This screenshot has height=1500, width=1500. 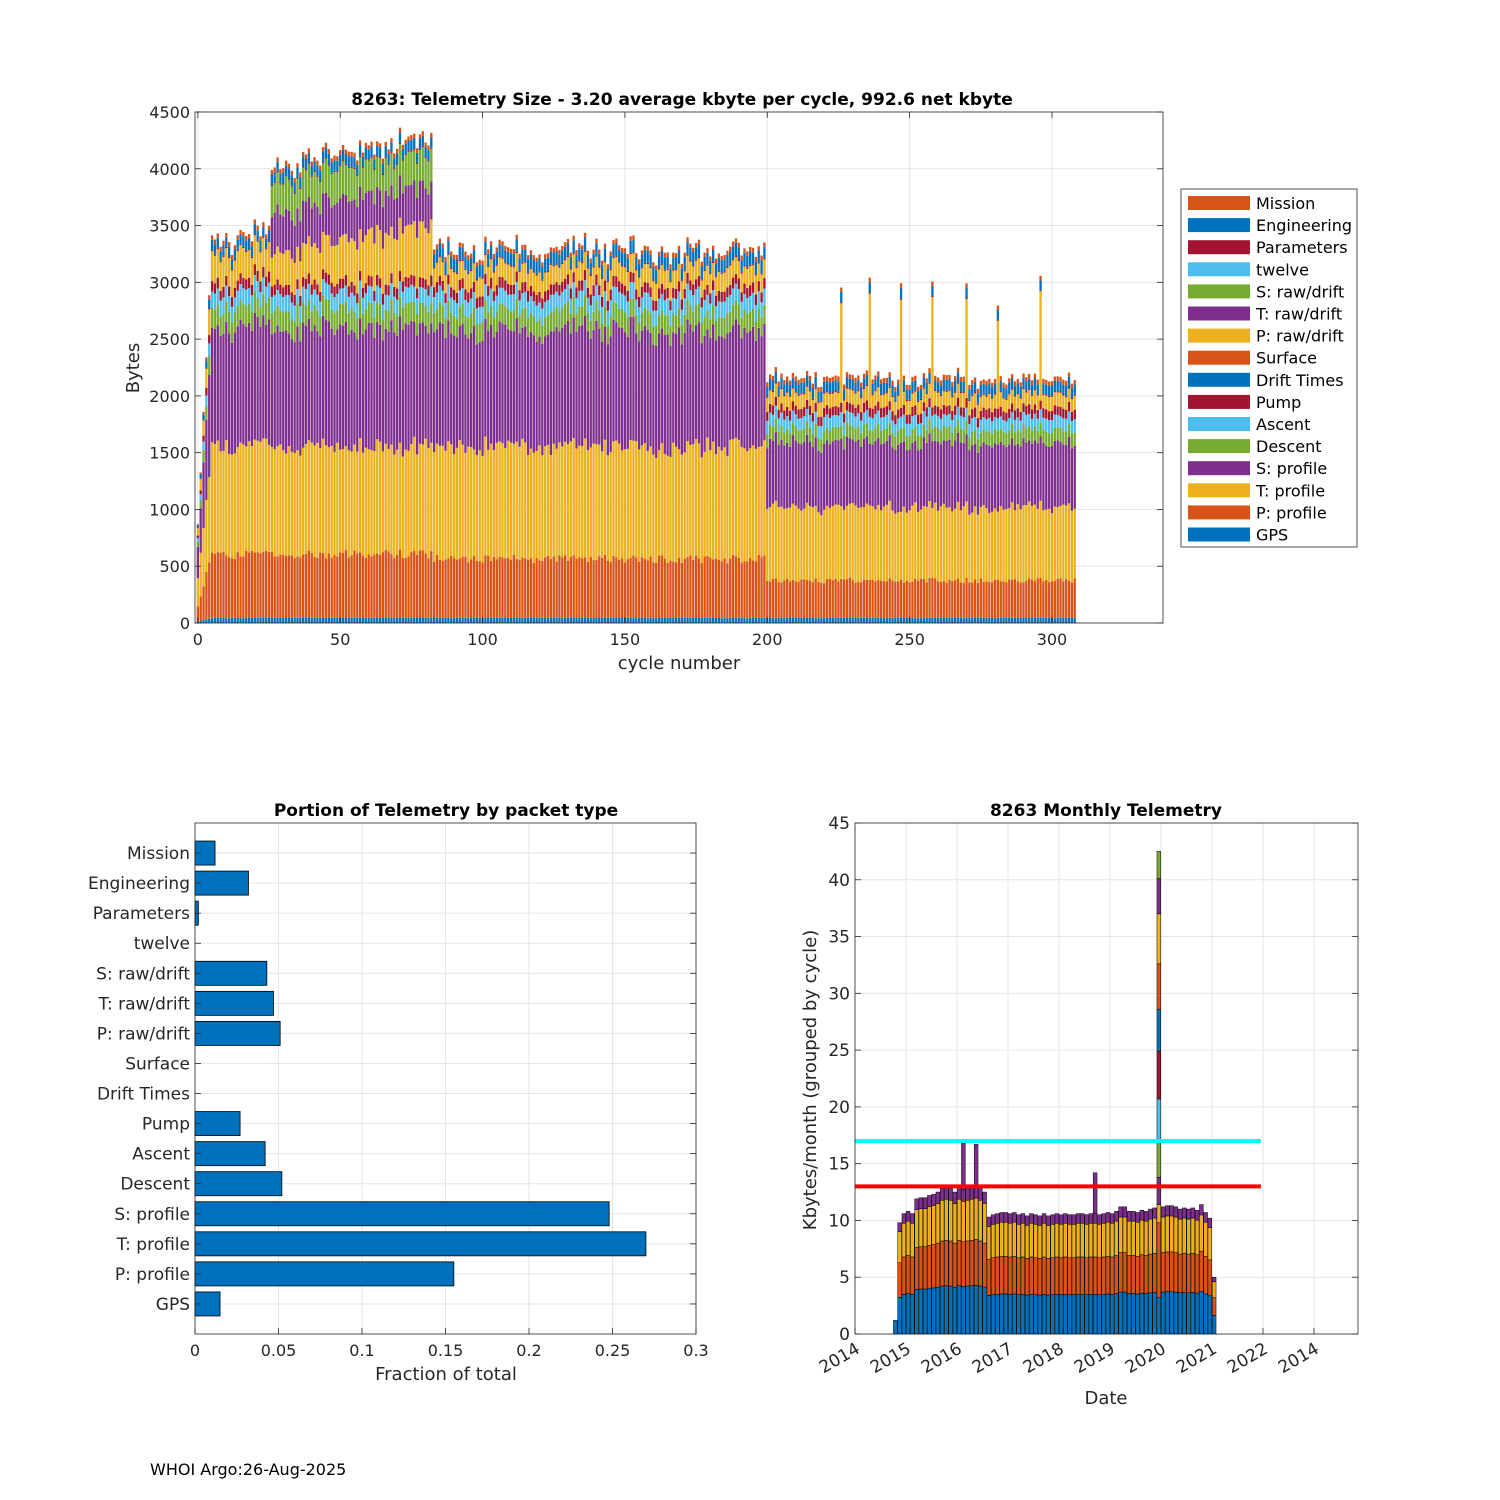 I want to click on monthly-x-axis-label: Date, so click(x=1105, y=1398).